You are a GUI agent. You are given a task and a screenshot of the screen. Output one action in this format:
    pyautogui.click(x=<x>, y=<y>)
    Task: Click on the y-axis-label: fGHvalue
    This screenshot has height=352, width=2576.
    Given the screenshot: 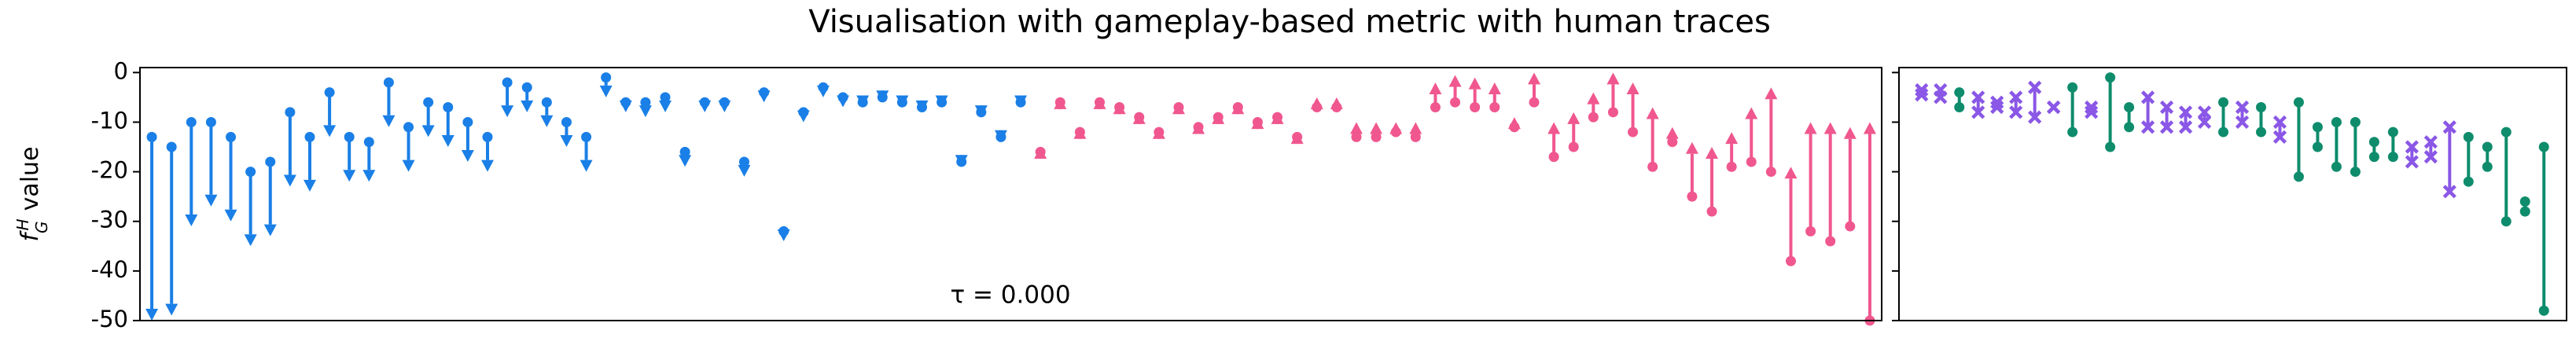 What is the action you would take?
    pyautogui.click(x=32, y=193)
    